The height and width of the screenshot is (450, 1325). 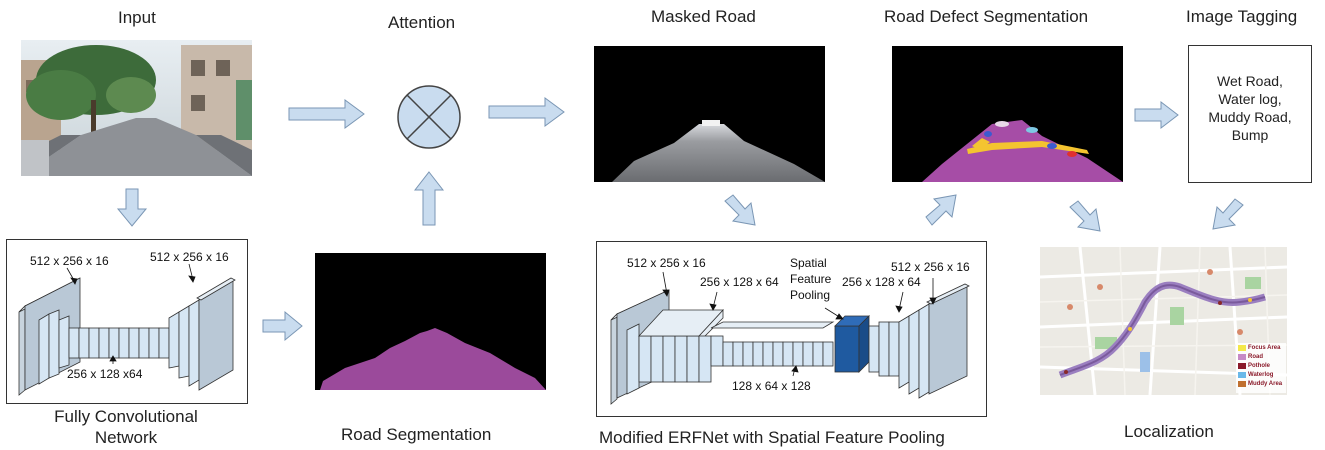 I want to click on erf-spf-3: Pooling, so click(x=810, y=295).